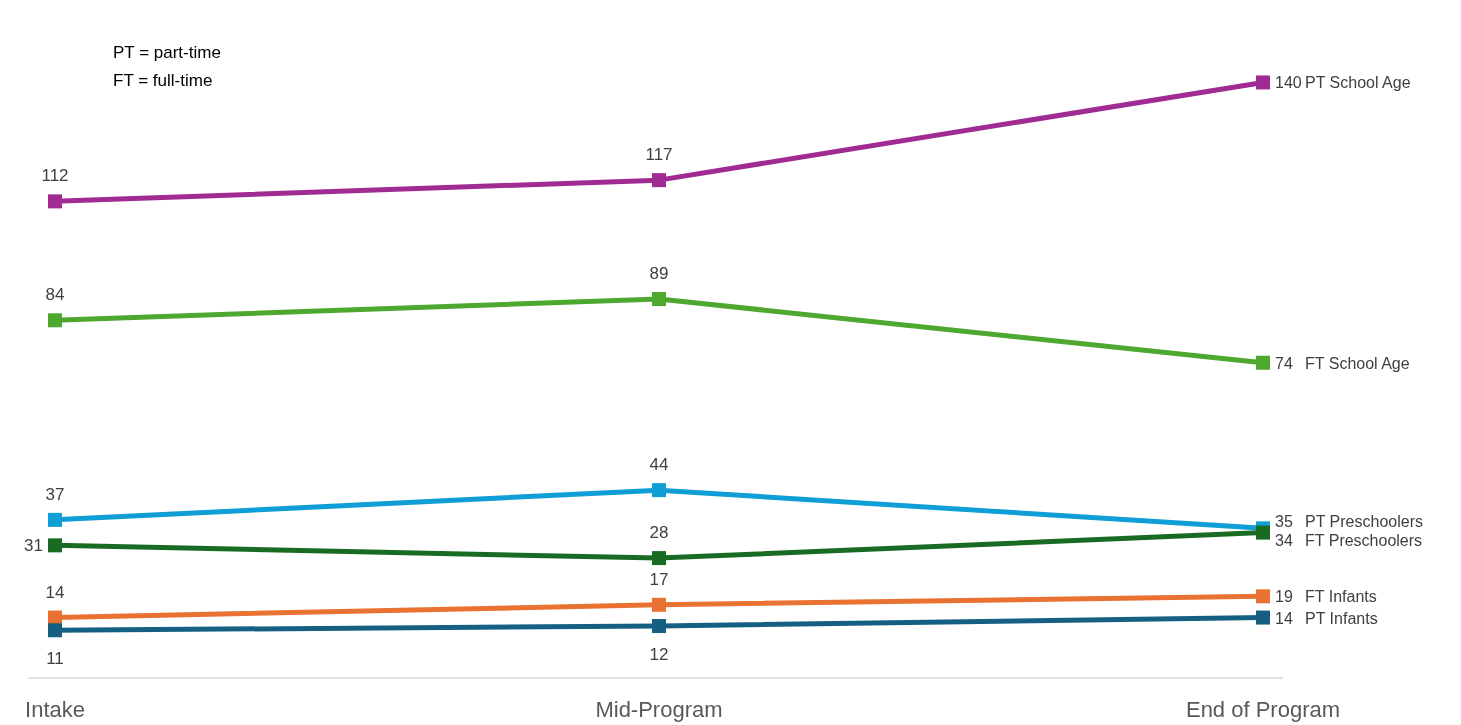 The width and height of the screenshot is (1461, 725). Describe the element at coordinates (1357, 363) in the screenshot. I see `text: FT School Age` at that location.